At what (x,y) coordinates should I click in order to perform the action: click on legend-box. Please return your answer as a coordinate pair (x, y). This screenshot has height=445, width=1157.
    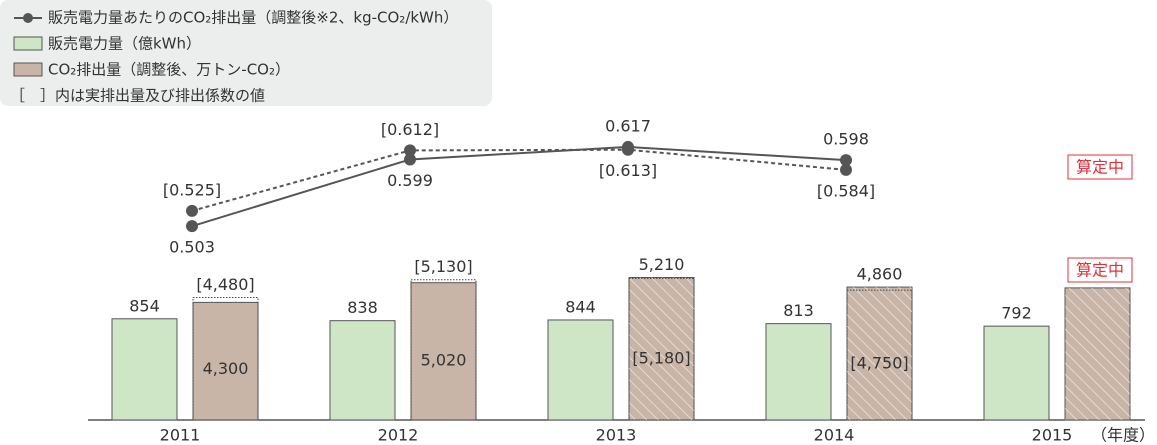
    Looking at the image, I should click on (246, 53).